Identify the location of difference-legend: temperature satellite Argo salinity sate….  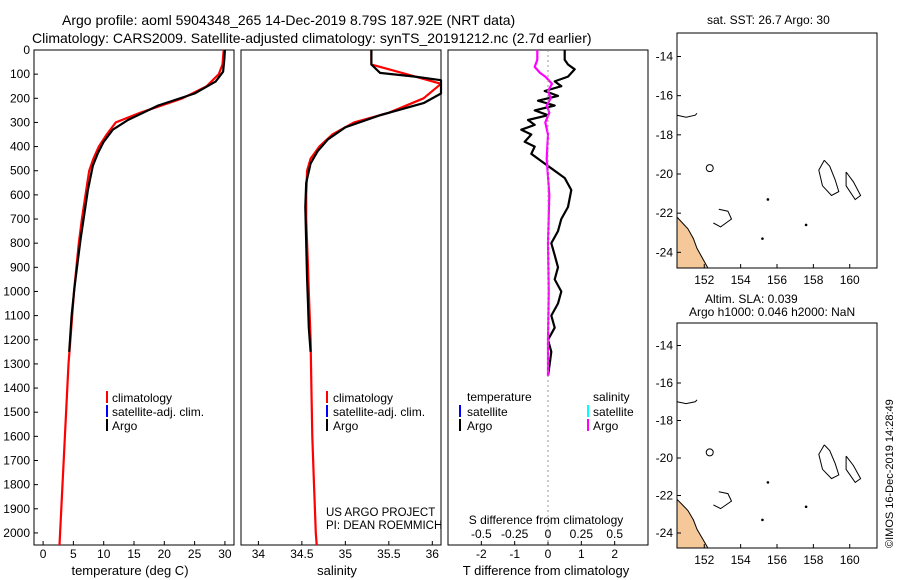
(546, 411).